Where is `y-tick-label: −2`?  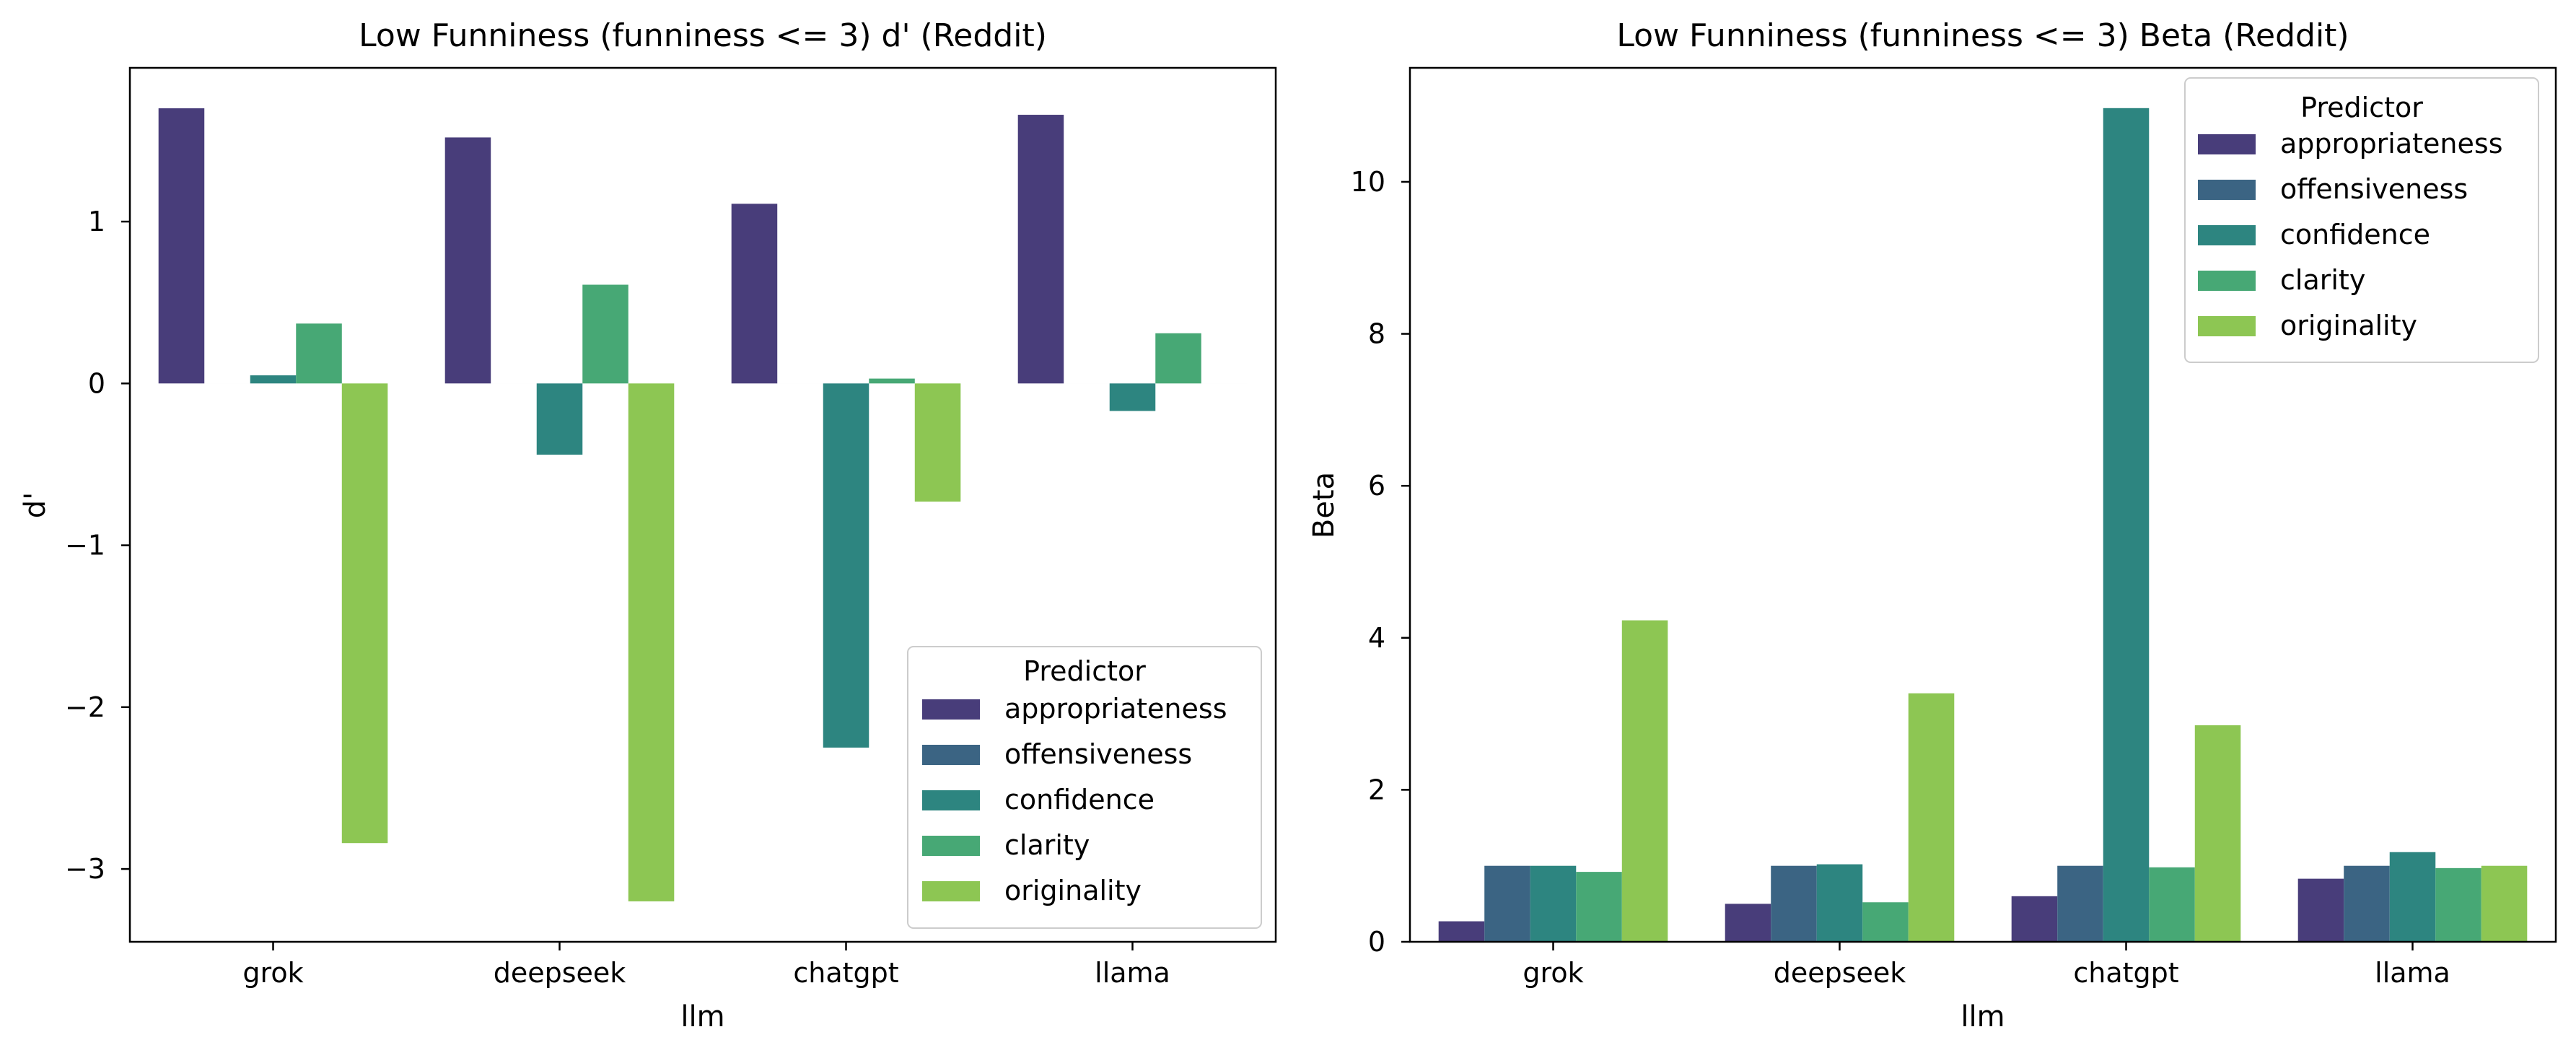 y-tick-label: −2 is located at coordinates (85, 707).